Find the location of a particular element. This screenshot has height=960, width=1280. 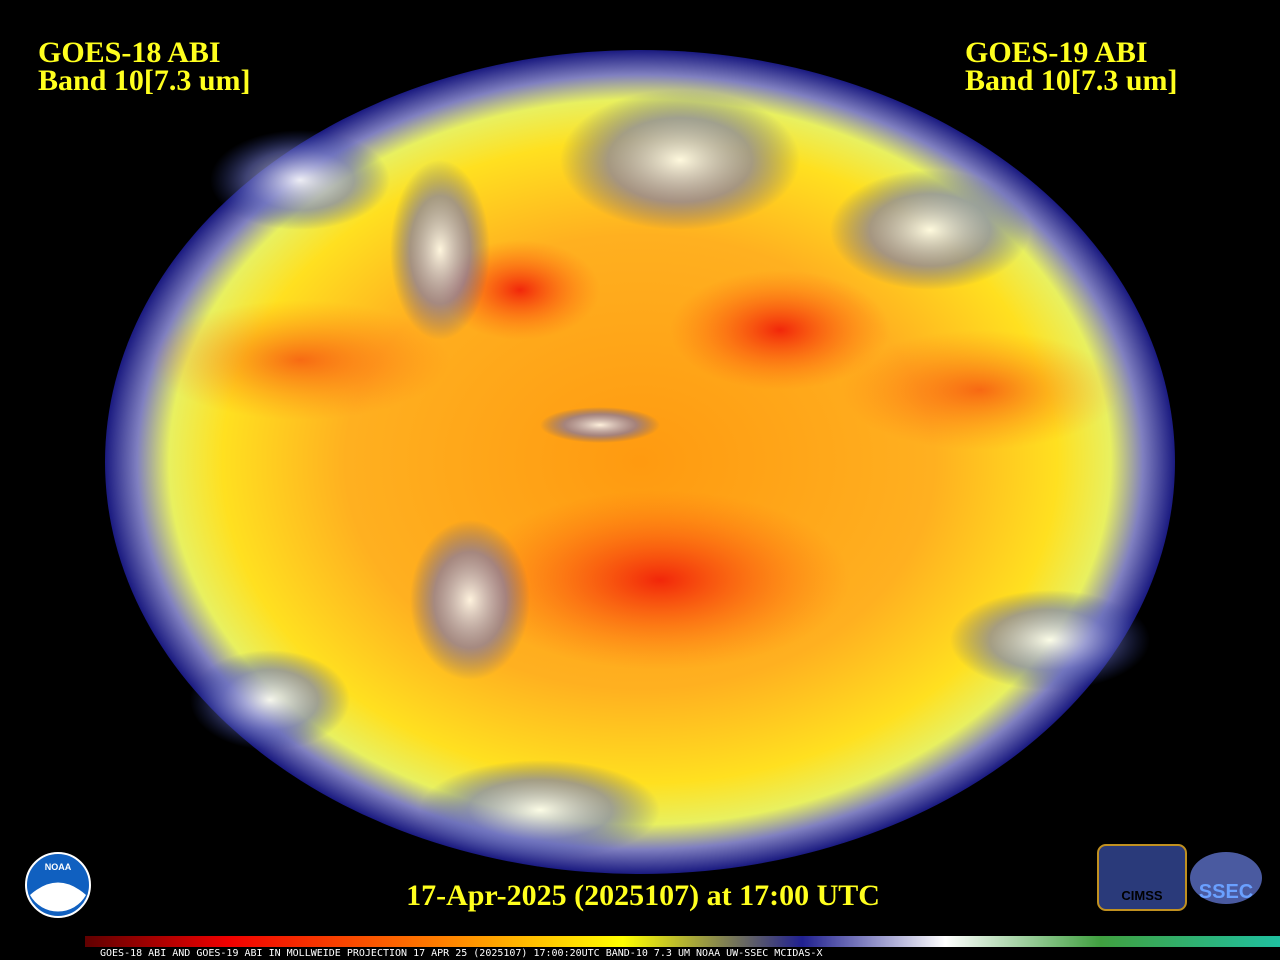

color-bar is located at coordinates (682, 941).